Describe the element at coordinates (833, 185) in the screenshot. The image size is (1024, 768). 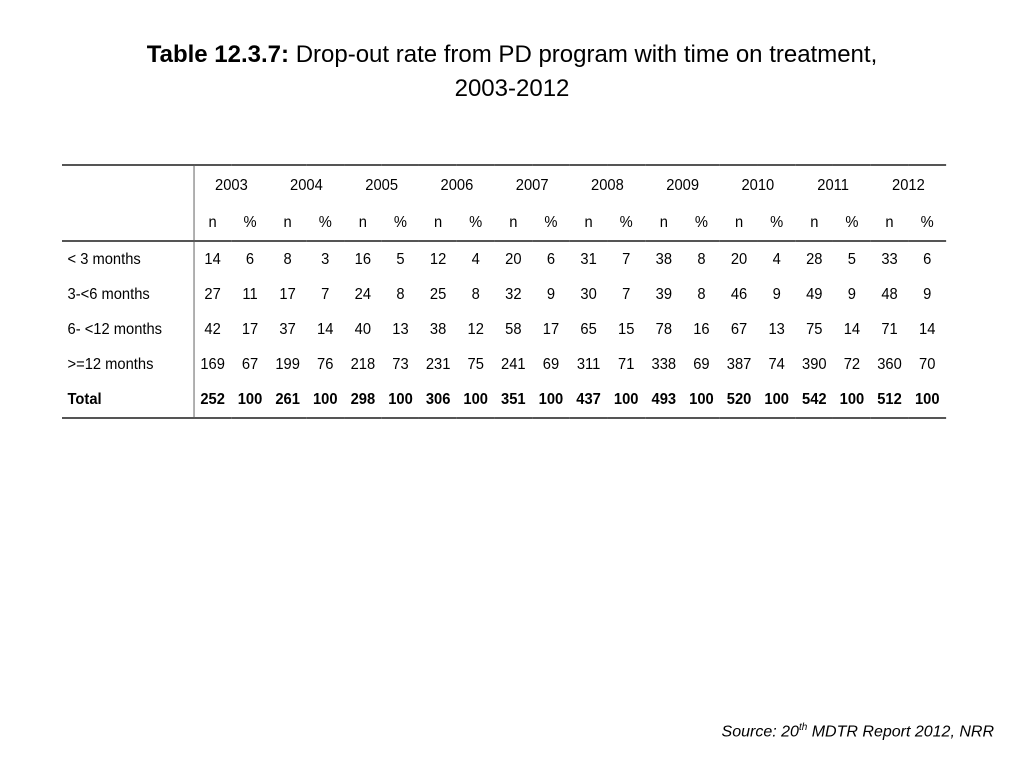
I see `year-header: 2011` at that location.